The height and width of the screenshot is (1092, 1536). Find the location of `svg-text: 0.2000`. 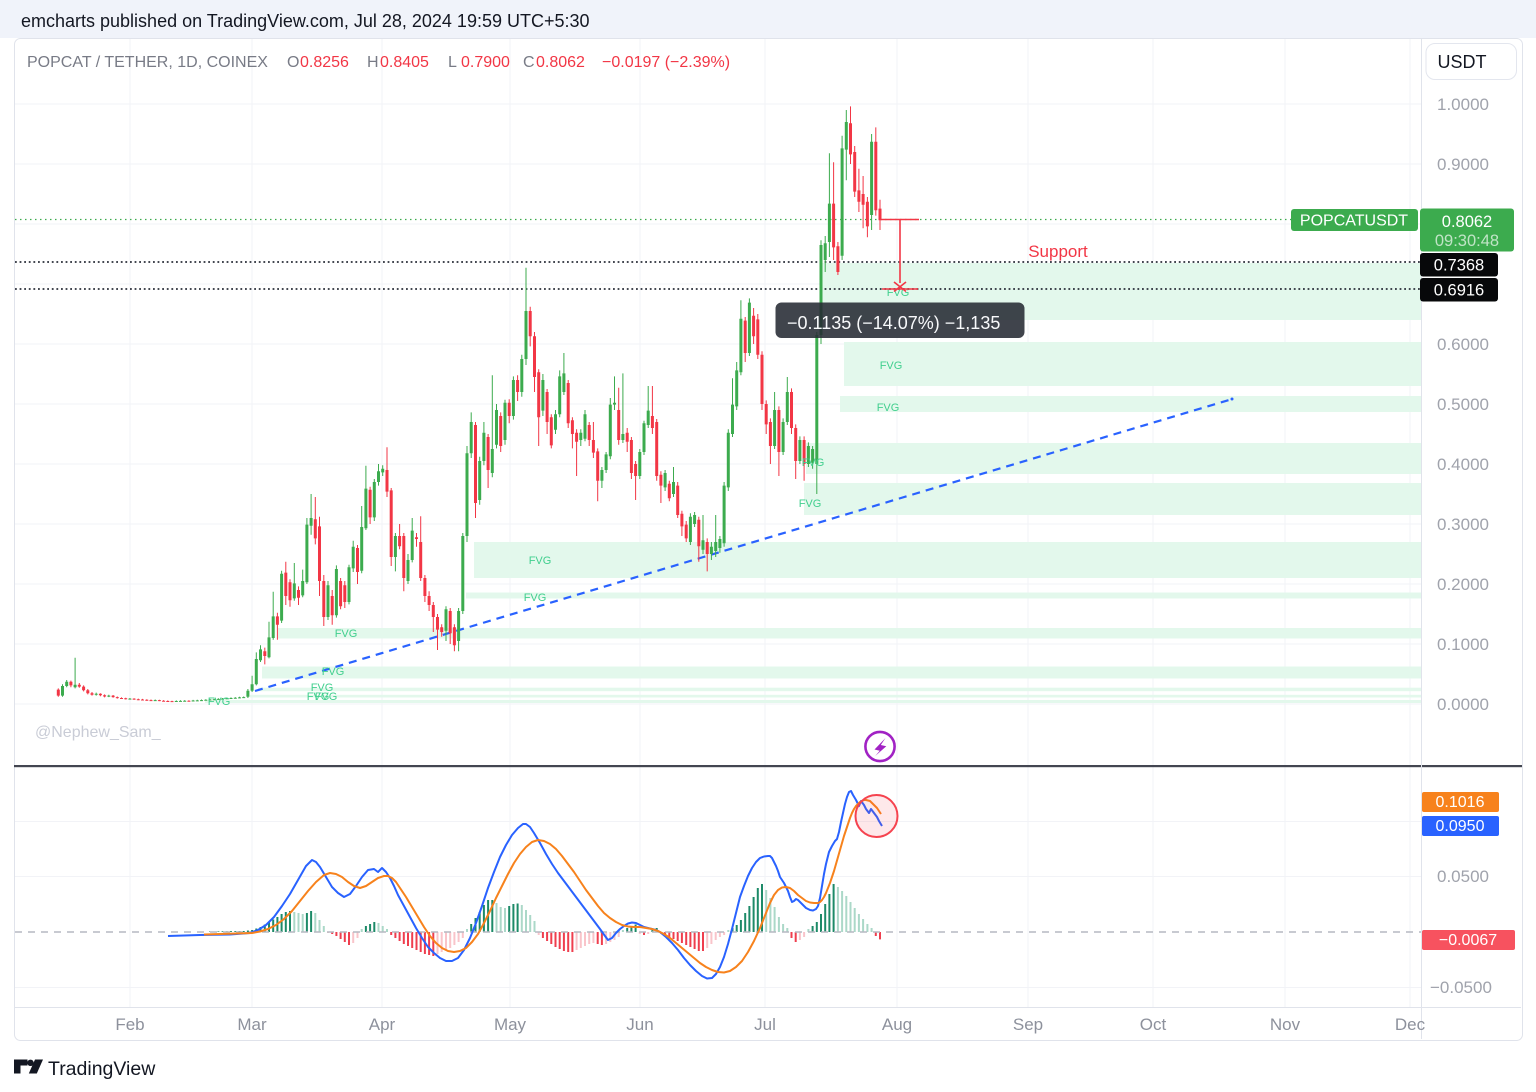

svg-text: 0.2000 is located at coordinates (1463, 584).